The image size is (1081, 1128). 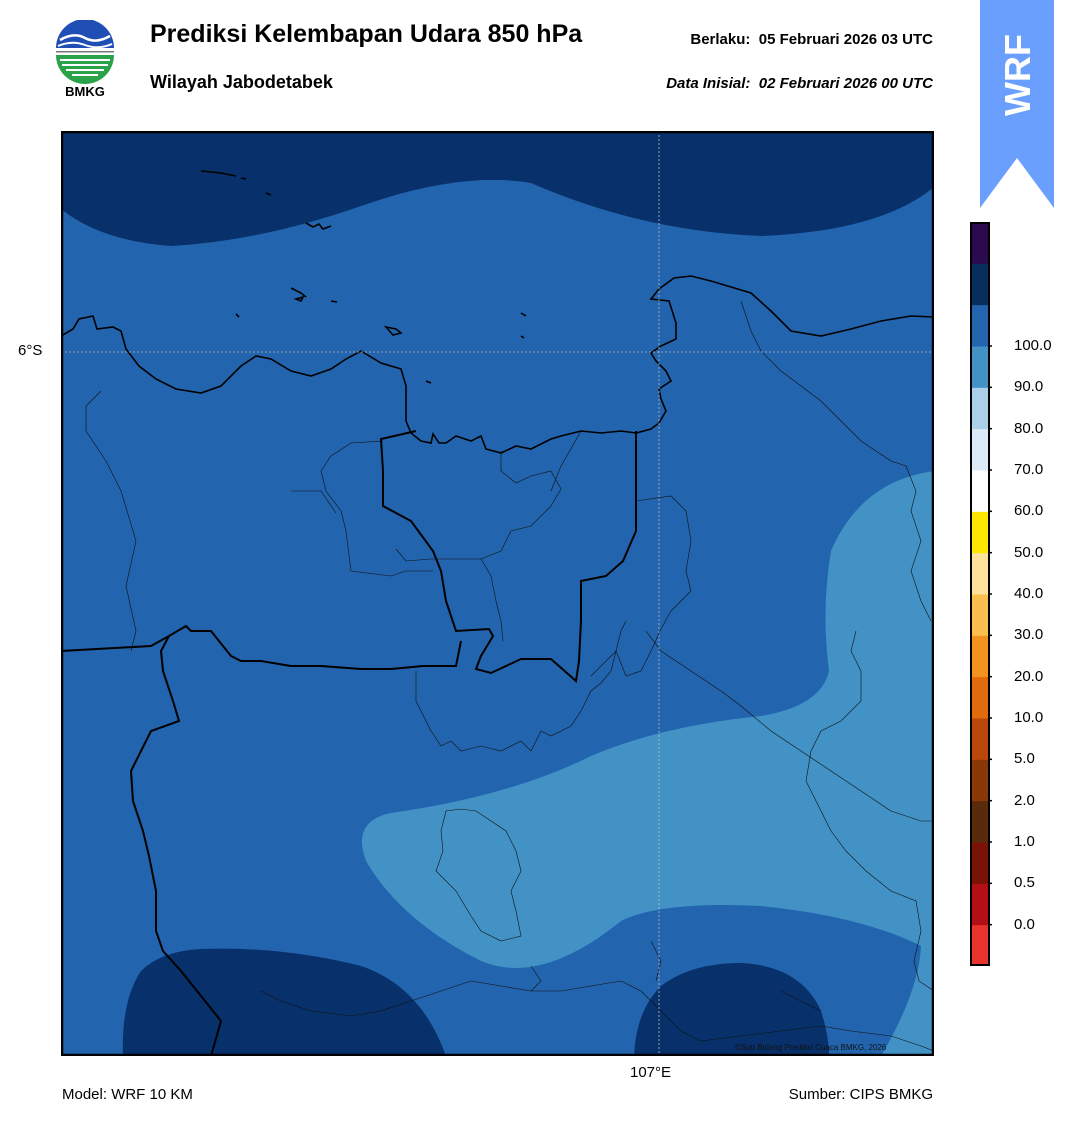 What do you see at coordinates (85, 52) in the screenshot?
I see `bmkg-logo-icon` at bounding box center [85, 52].